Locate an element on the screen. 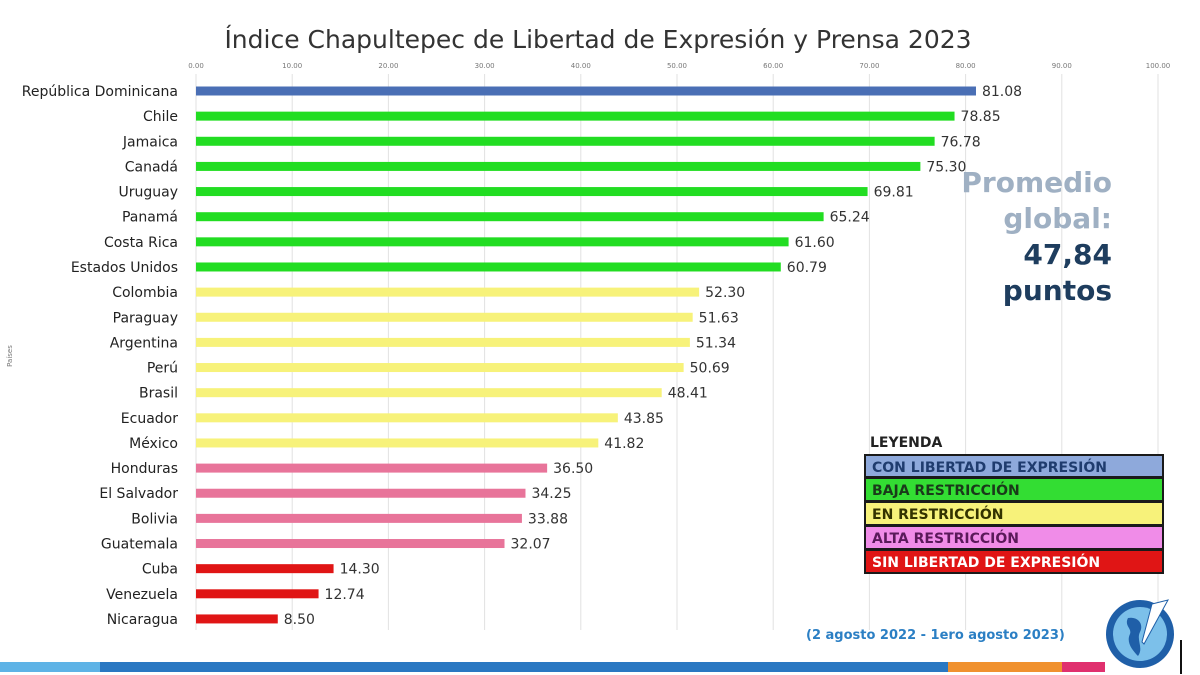  average-label-line2: global: is located at coordinates (1057, 218).